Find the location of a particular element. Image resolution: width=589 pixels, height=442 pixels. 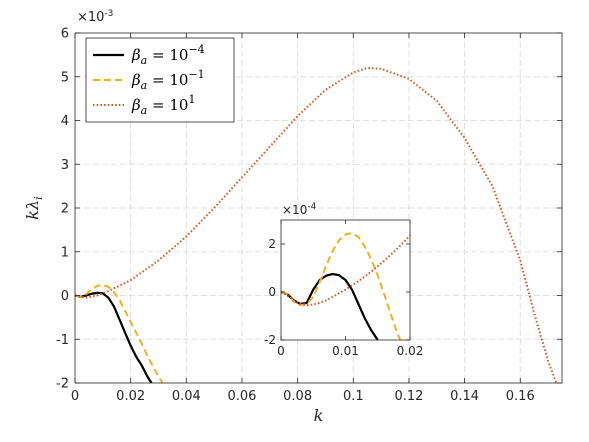

x-tick-label: 0.02 is located at coordinates (130, 396).